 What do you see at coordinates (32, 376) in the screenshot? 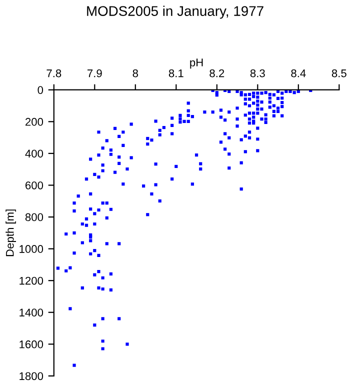
I see `y-tick-label: 1800` at bounding box center [32, 376].